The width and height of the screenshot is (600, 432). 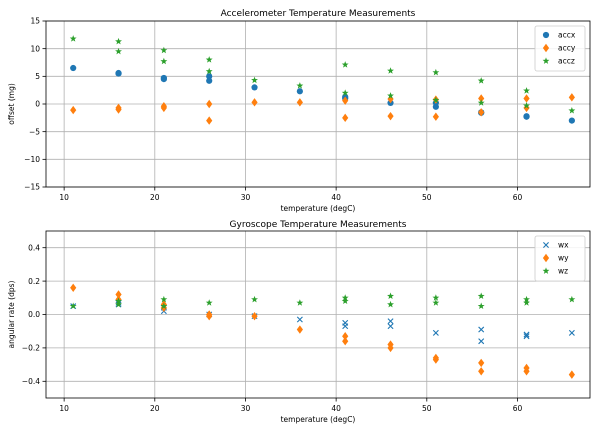 I want to click on legend-label-accy: accy, so click(x=567, y=48).